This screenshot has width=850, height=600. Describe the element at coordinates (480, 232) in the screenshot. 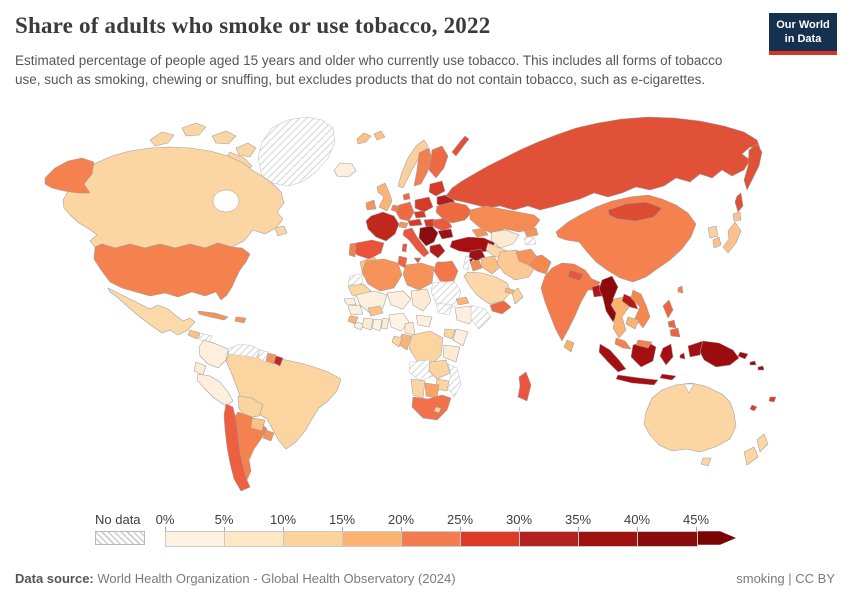

I see `country-caucasus` at that location.